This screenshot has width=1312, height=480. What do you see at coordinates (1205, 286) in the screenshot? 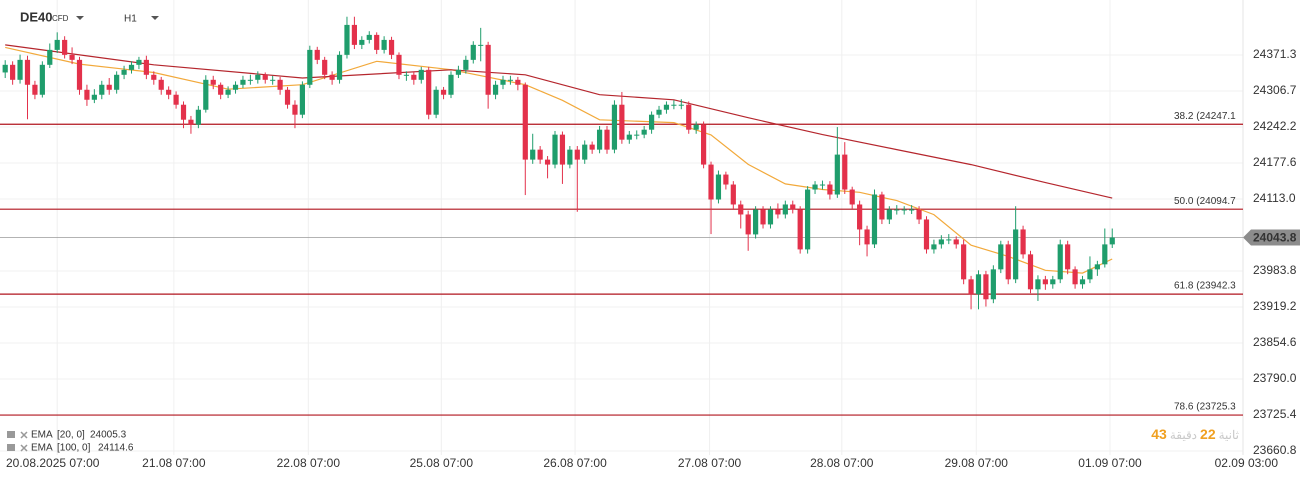
I see `fib-level-label: 61.8 (23942.3` at bounding box center [1205, 286].